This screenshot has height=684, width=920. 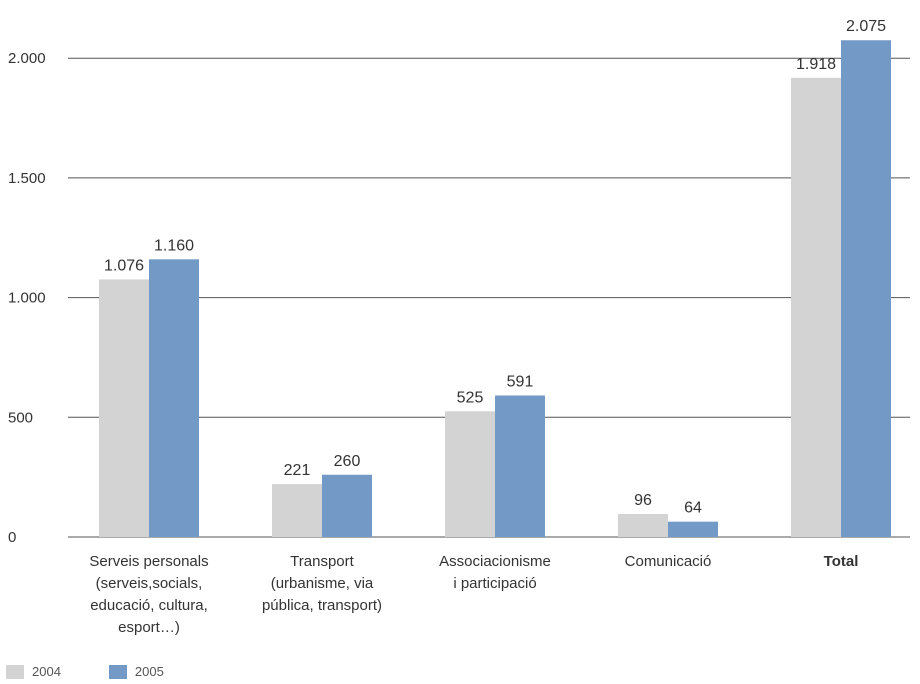 What do you see at coordinates (841, 561) in the screenshot?
I see `x-category-label: Total` at bounding box center [841, 561].